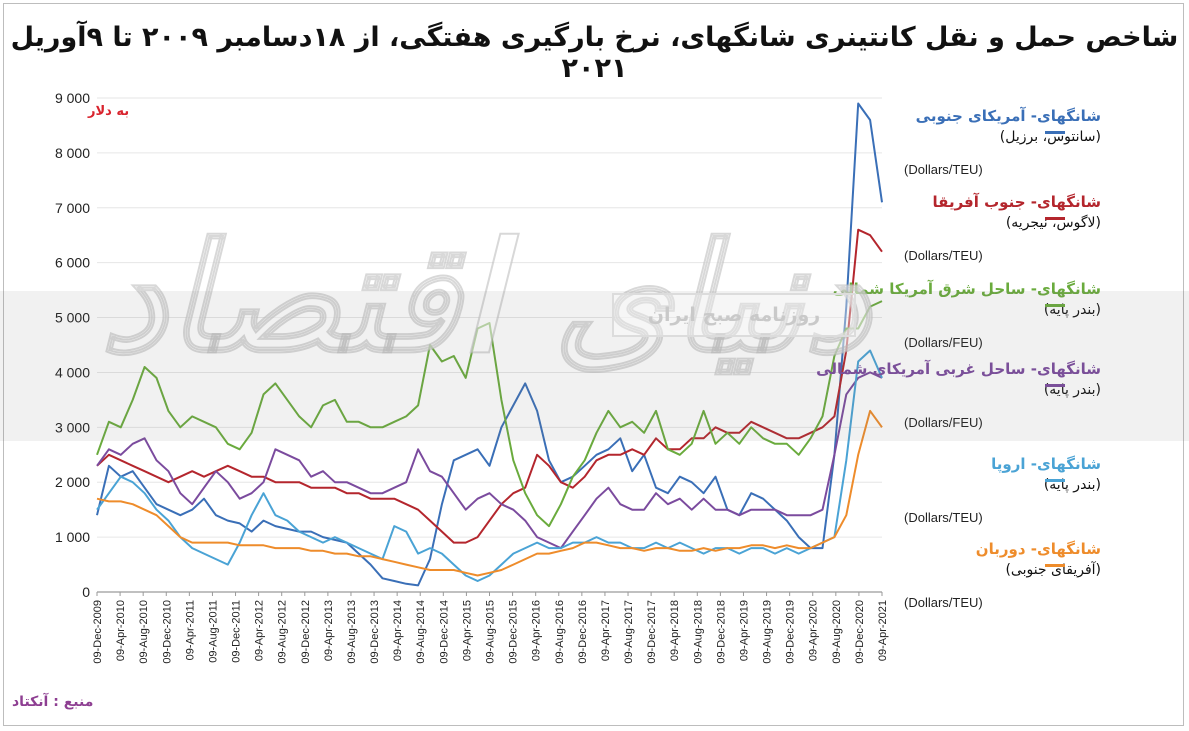  Describe the element at coordinates (53, 702) in the screenshot. I see `source-note: منبع : آنکتاد` at that location.